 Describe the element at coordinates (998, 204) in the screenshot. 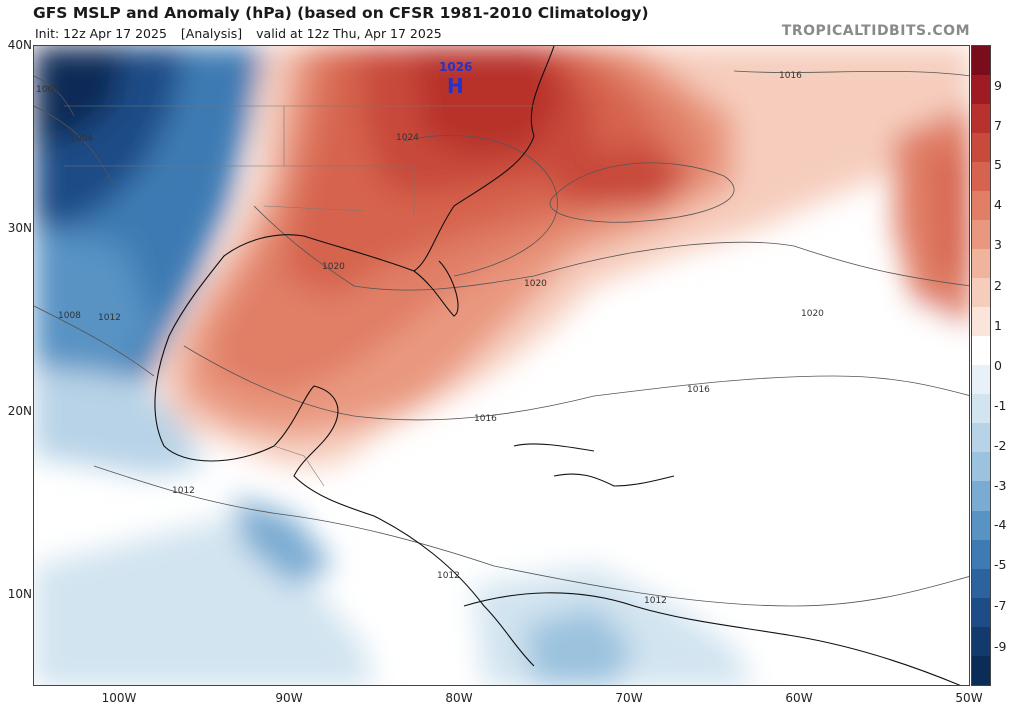

I see `colorbar-label: 4` at that location.